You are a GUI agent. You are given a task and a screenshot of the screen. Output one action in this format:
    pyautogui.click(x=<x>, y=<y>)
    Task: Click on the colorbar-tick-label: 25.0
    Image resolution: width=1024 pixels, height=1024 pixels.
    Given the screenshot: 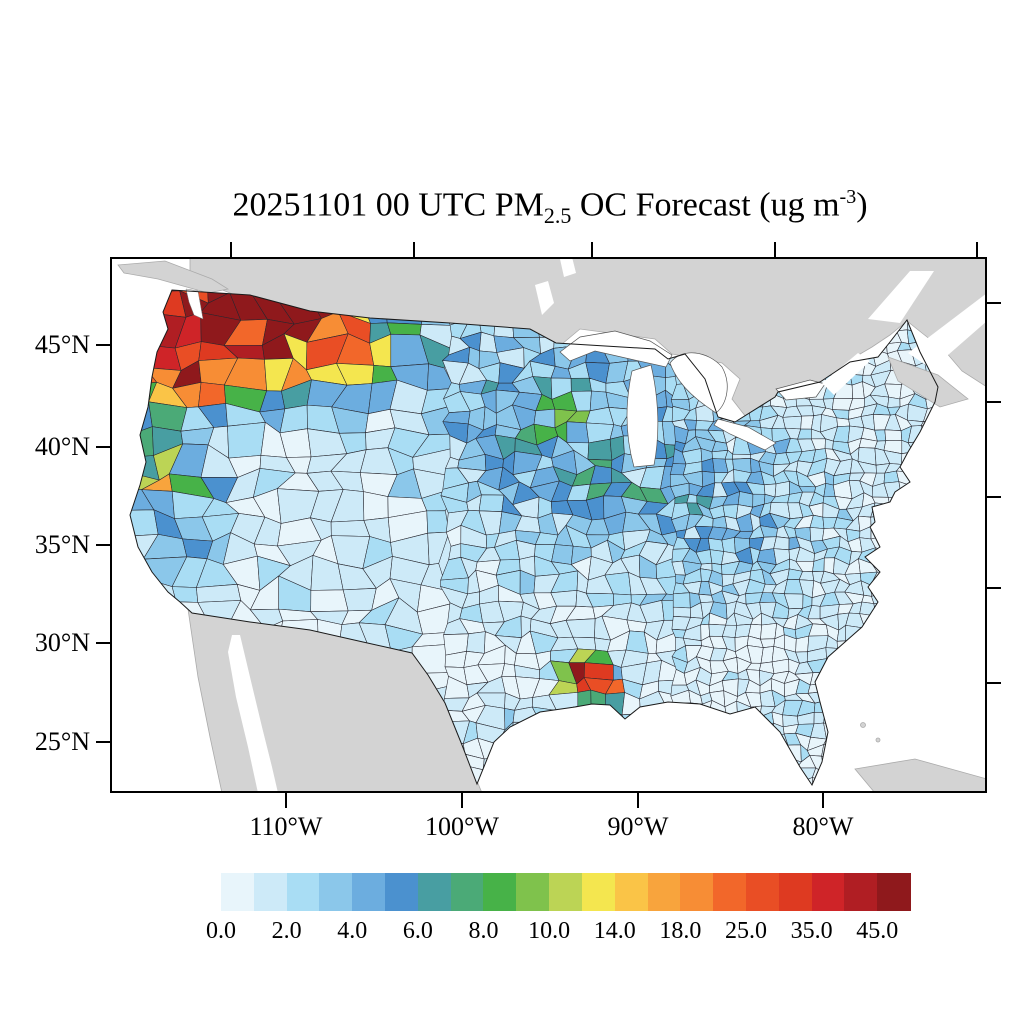 What is the action you would take?
    pyautogui.click(x=745, y=931)
    